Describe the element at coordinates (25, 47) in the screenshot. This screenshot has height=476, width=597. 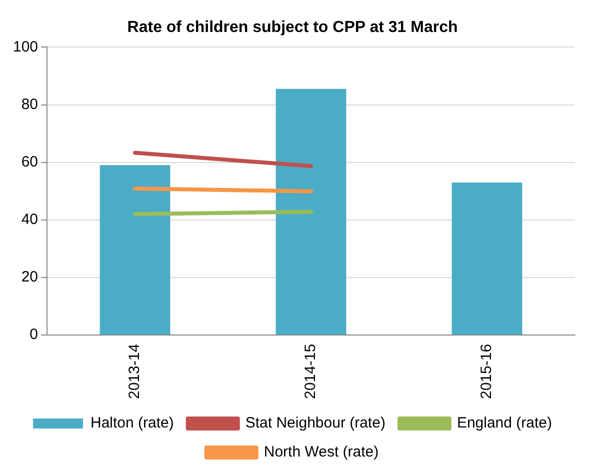
I see `y-tick-label: 100` at that location.